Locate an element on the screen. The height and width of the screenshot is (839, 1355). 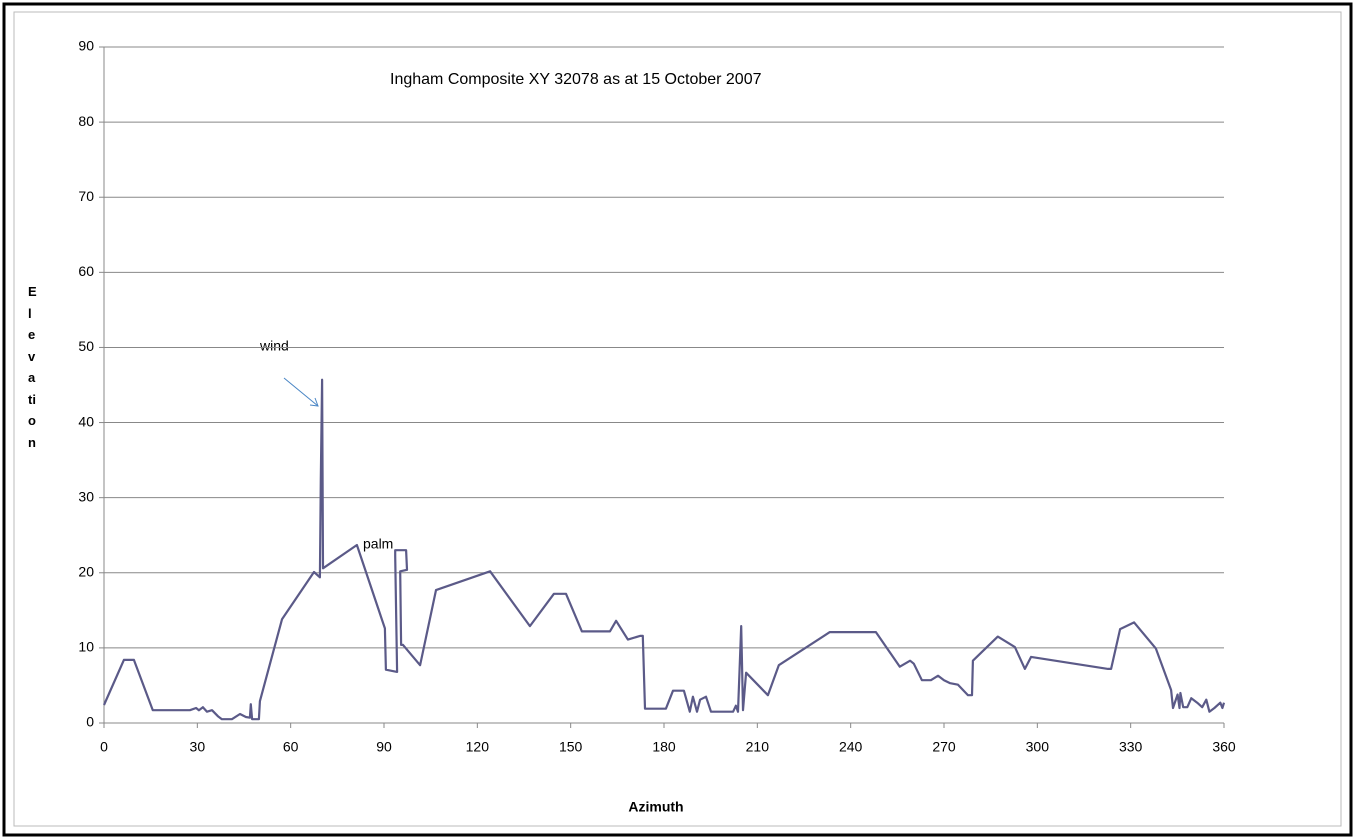
x-tick-label: 30 is located at coordinates (198, 747).